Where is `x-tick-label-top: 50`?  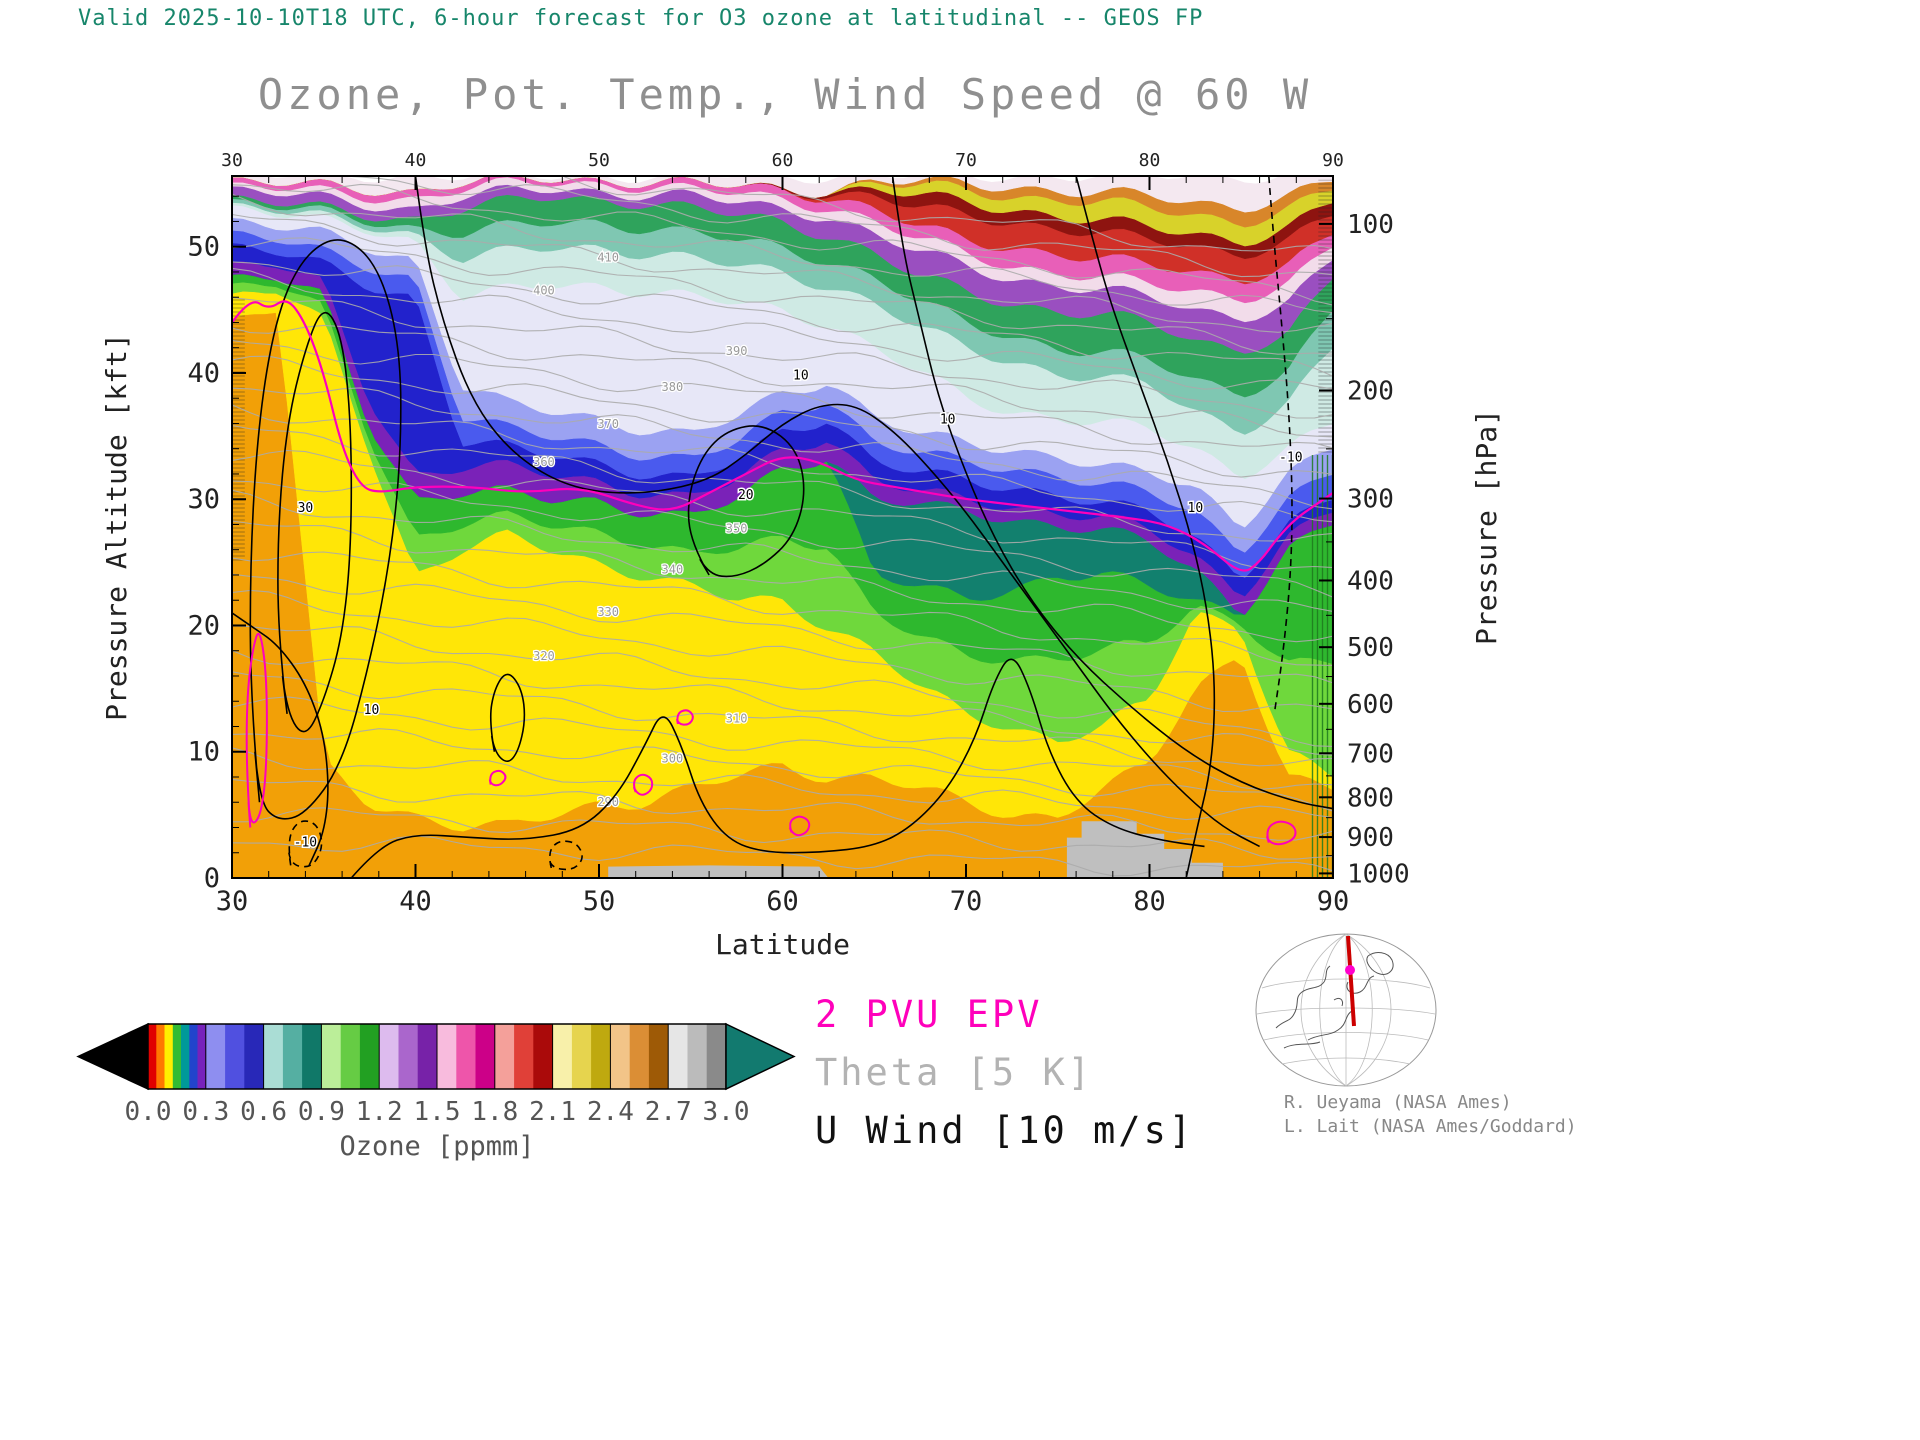
x-tick-label-top: 50 is located at coordinates (599, 160).